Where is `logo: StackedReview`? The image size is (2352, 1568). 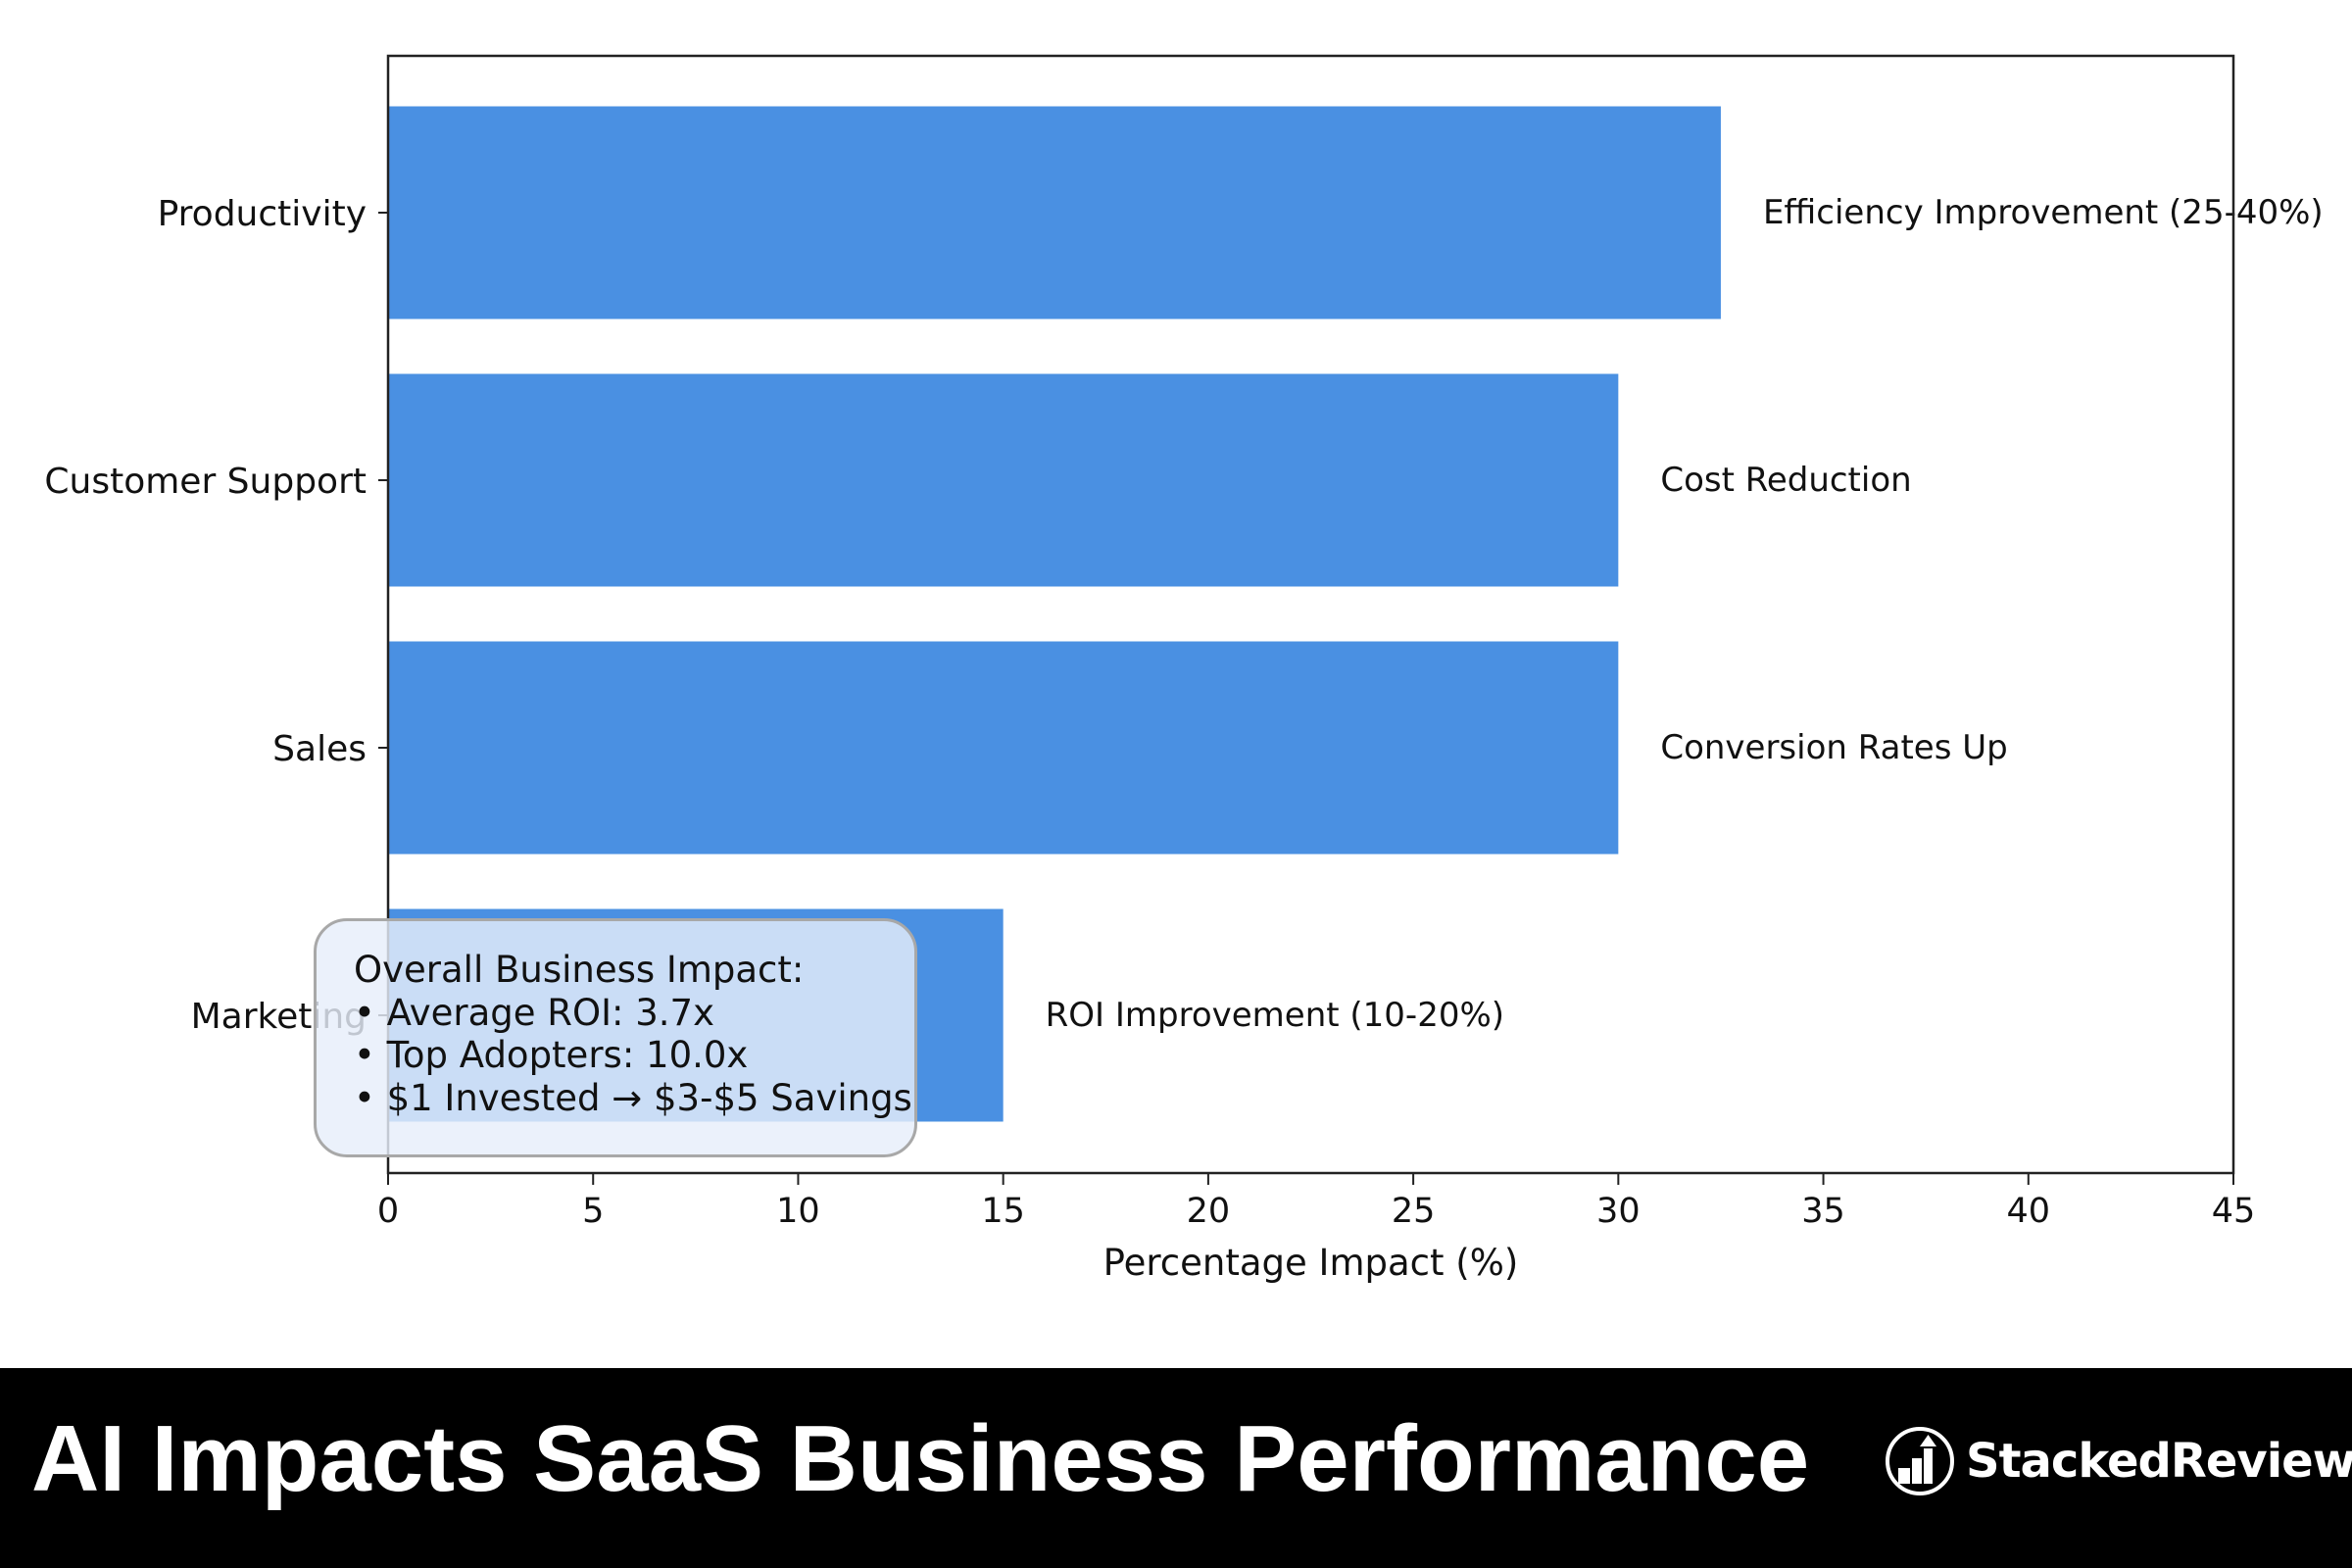
logo: StackedReview is located at coordinates (2118, 1461).